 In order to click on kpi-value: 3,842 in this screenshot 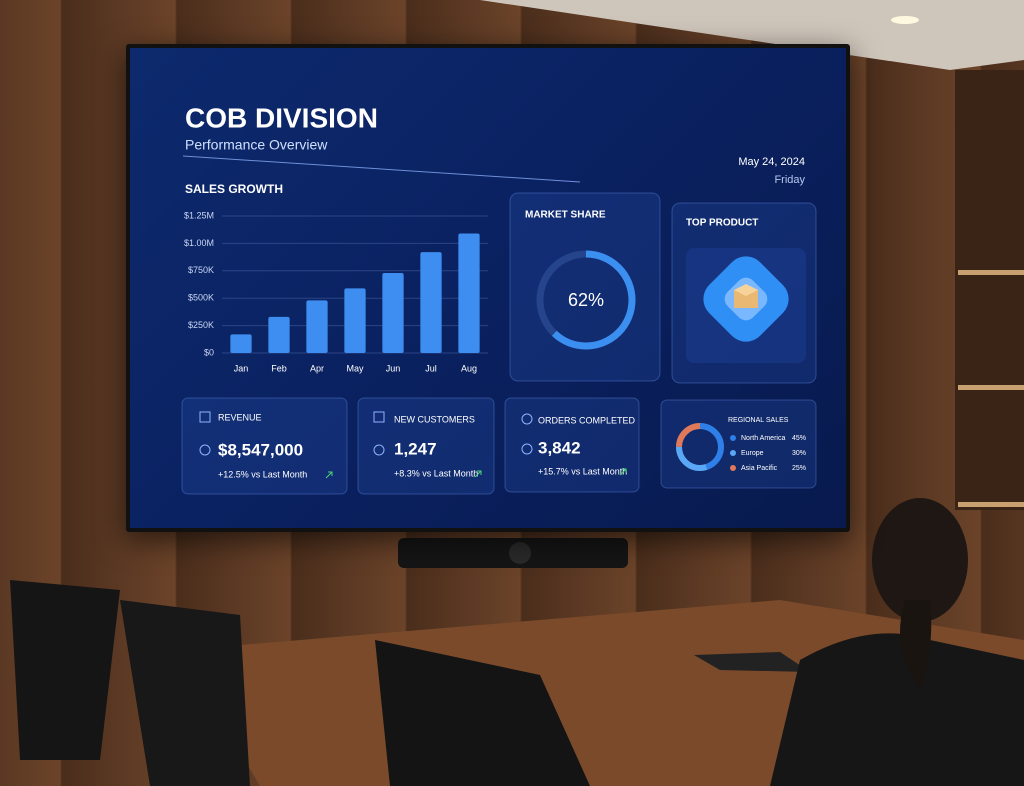, I will do `click(559, 447)`.